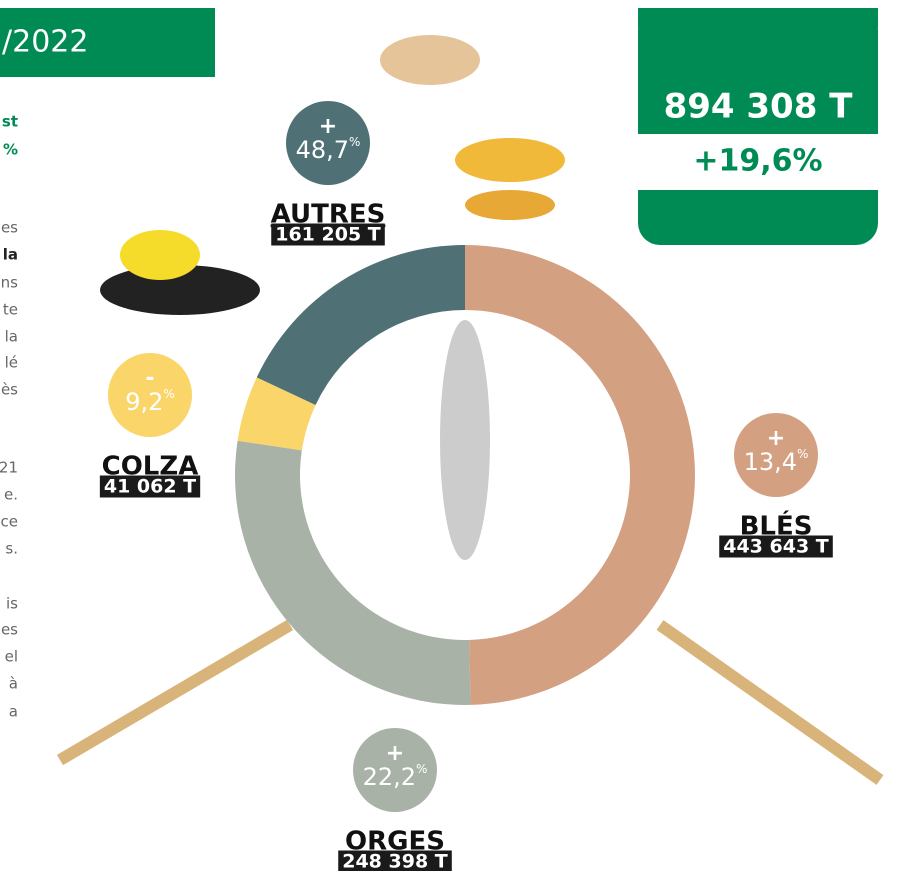 This screenshot has width=913, height=871. Describe the element at coordinates (9, 522) in the screenshot. I see `cropped-text: ce` at that location.